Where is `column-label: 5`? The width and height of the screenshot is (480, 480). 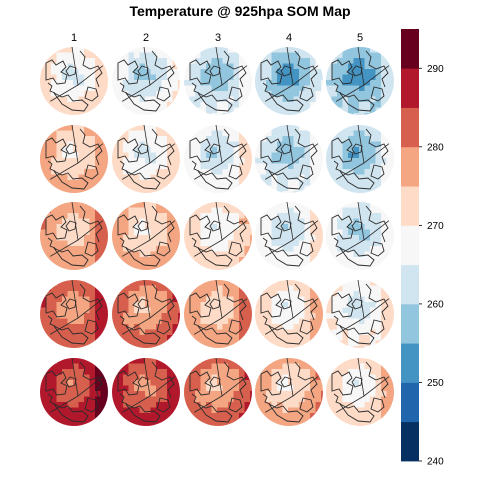 column-label: 5 is located at coordinates (360, 38).